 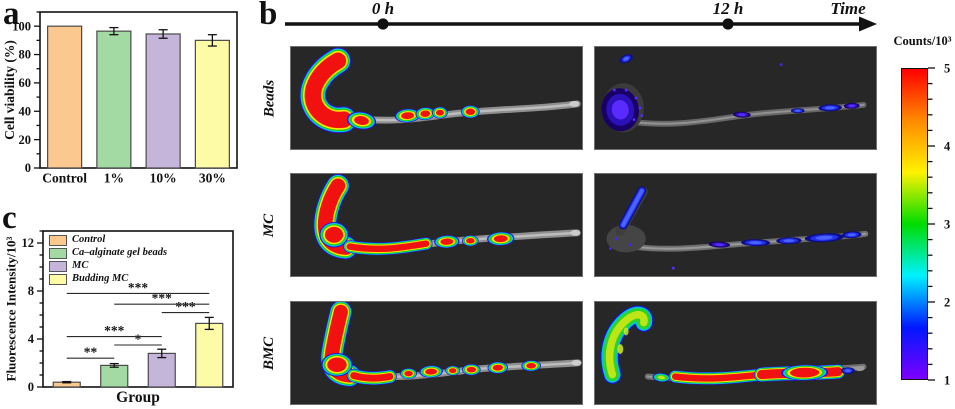 What do you see at coordinates (947, 380) in the screenshot?
I see `svg-text: 1` at bounding box center [947, 380].